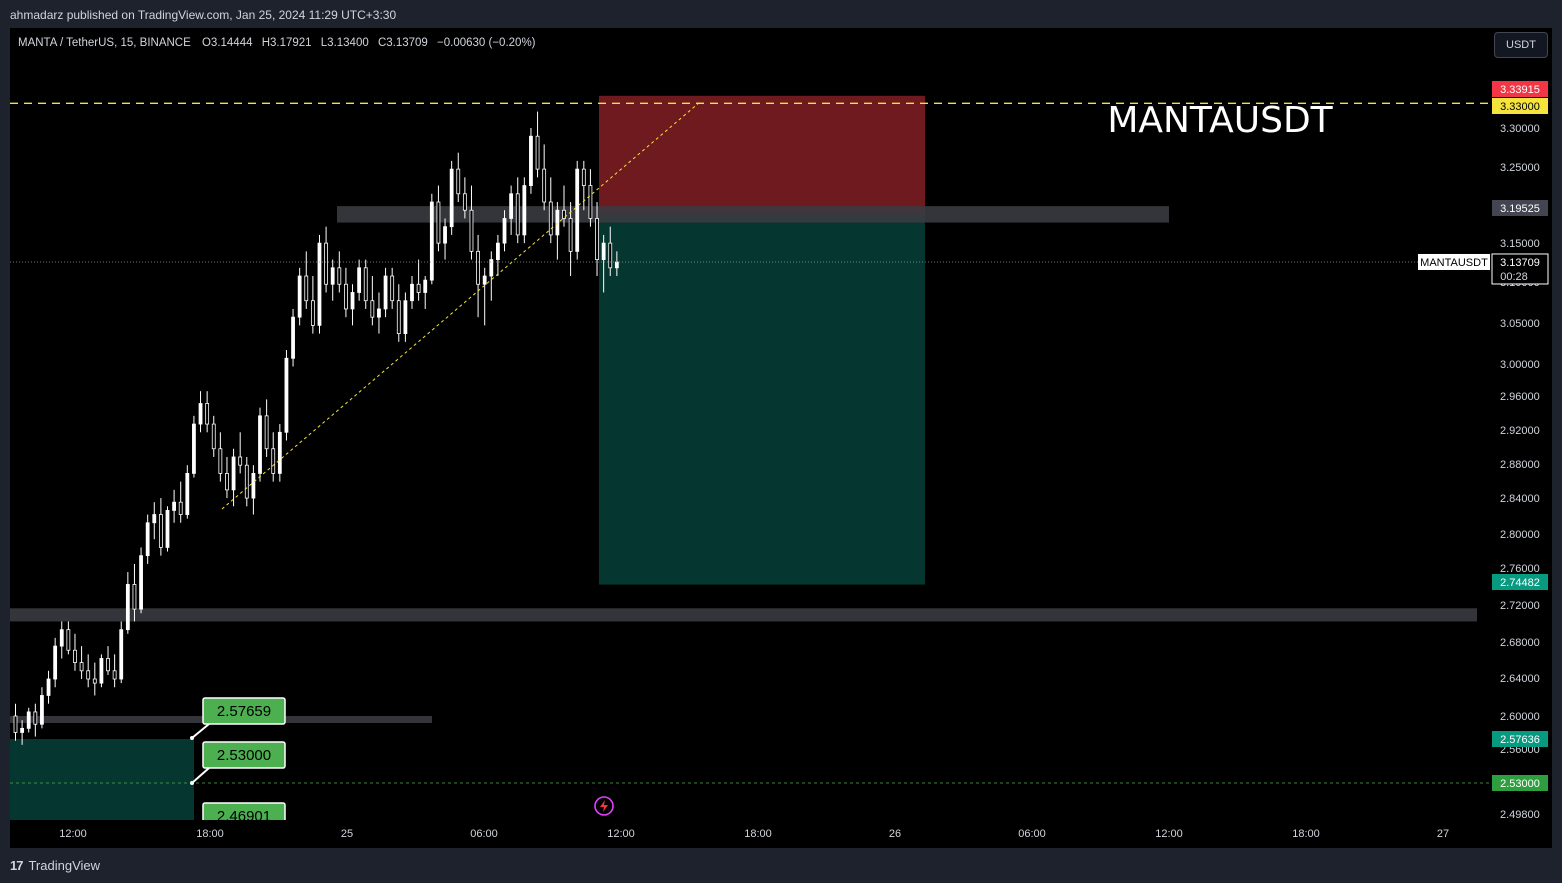  I want to click on last-price-label: MANTAUSDT 3.13709 00:28, so click(1483, 269).